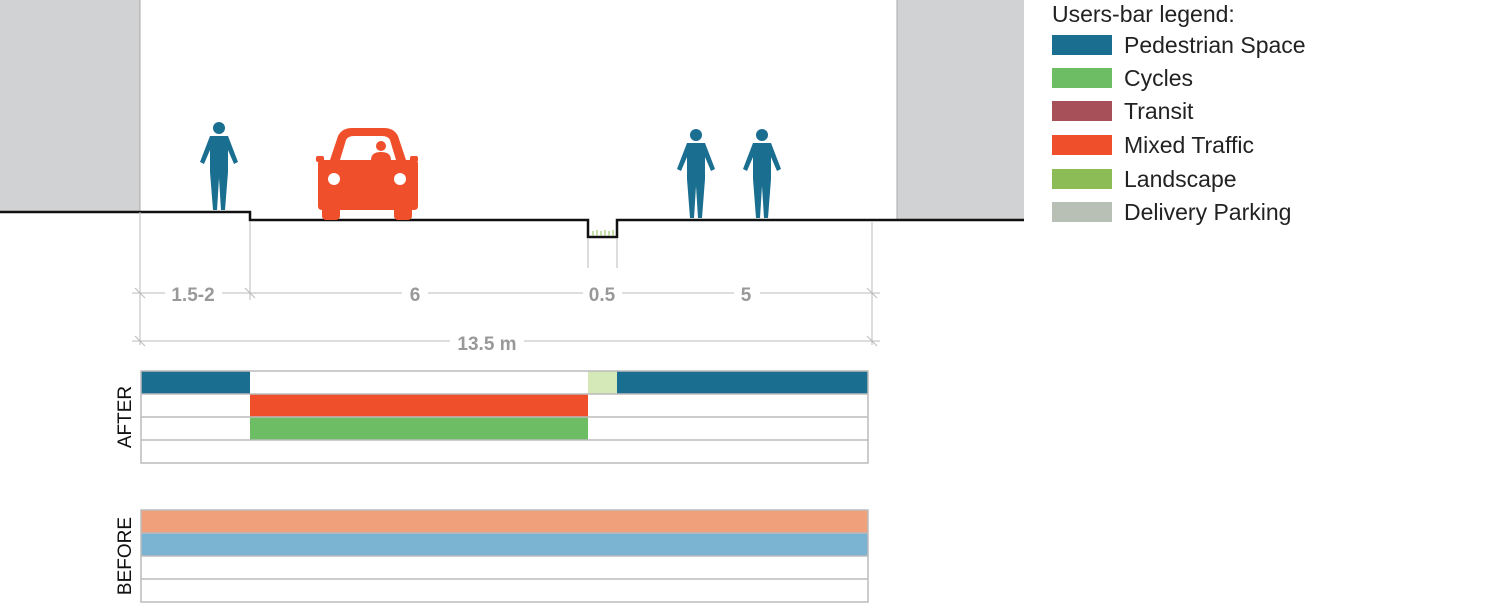 This screenshot has width=1500, height=616. I want to click on ground-profile, so click(512, 224).